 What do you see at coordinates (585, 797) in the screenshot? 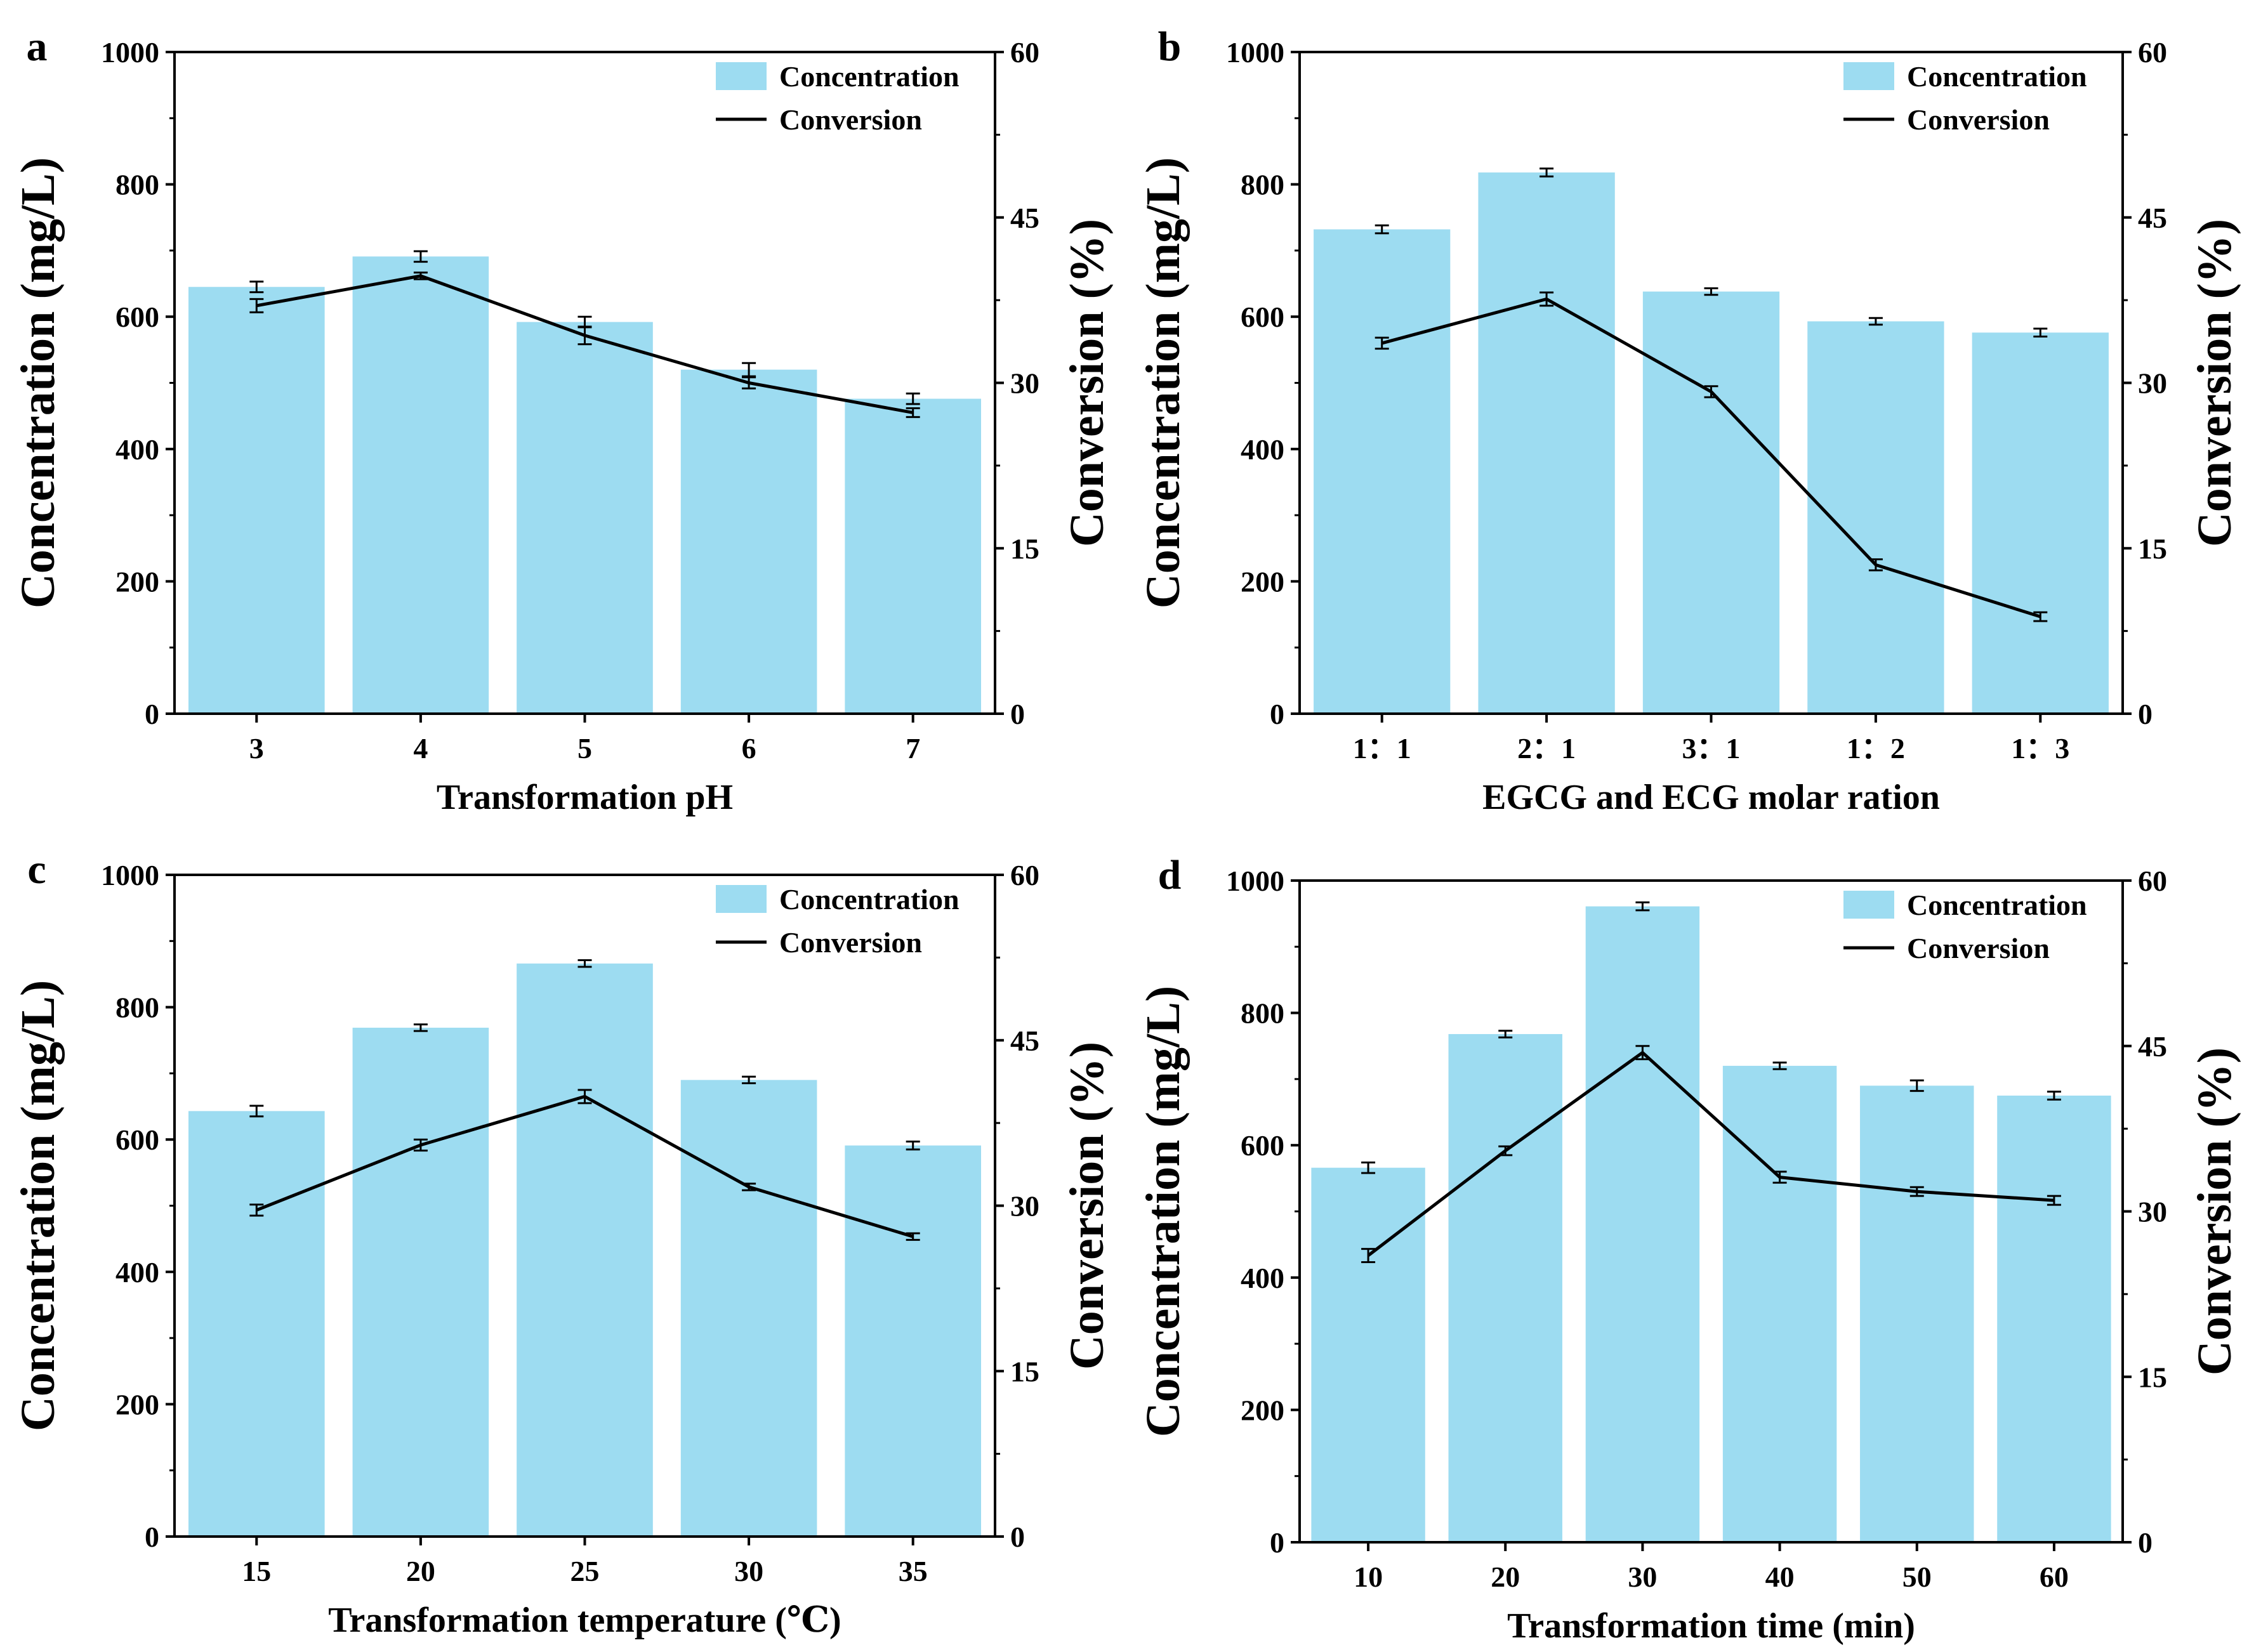
I see `x-axis-title: Transformation pH` at bounding box center [585, 797].